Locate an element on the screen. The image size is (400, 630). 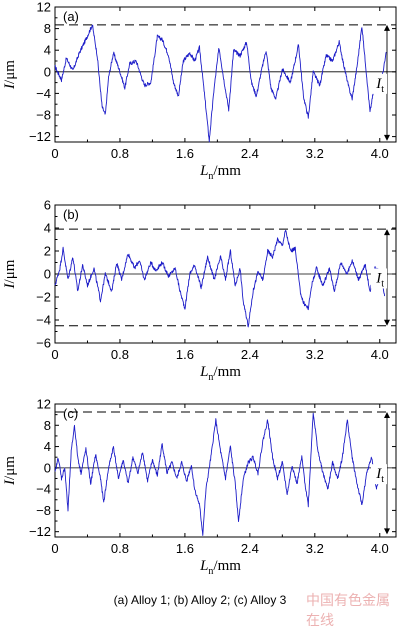
panel-label: (c) is located at coordinates (70, 413).